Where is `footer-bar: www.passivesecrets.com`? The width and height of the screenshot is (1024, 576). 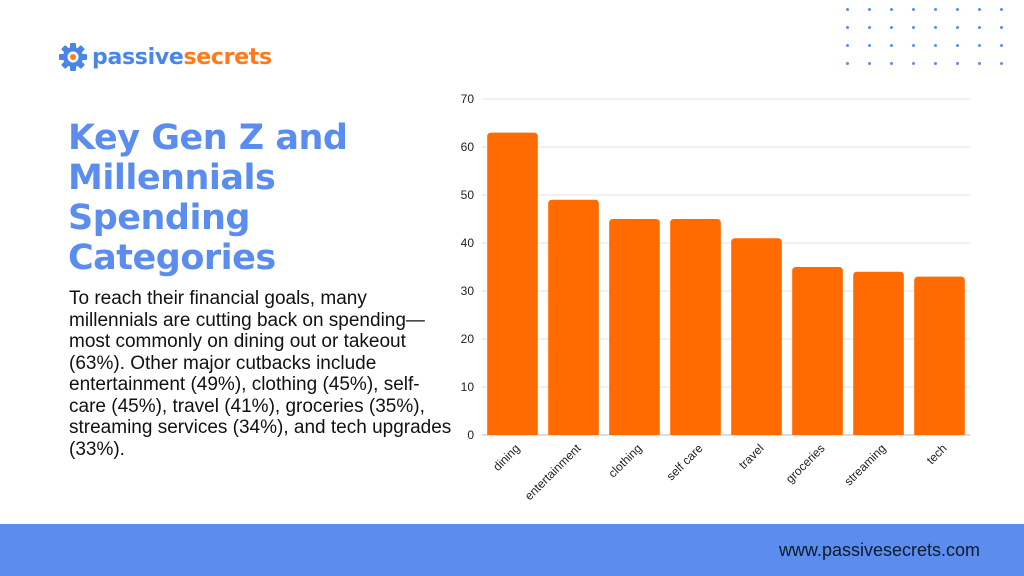 footer-bar: www.passivesecrets.com is located at coordinates (512, 550).